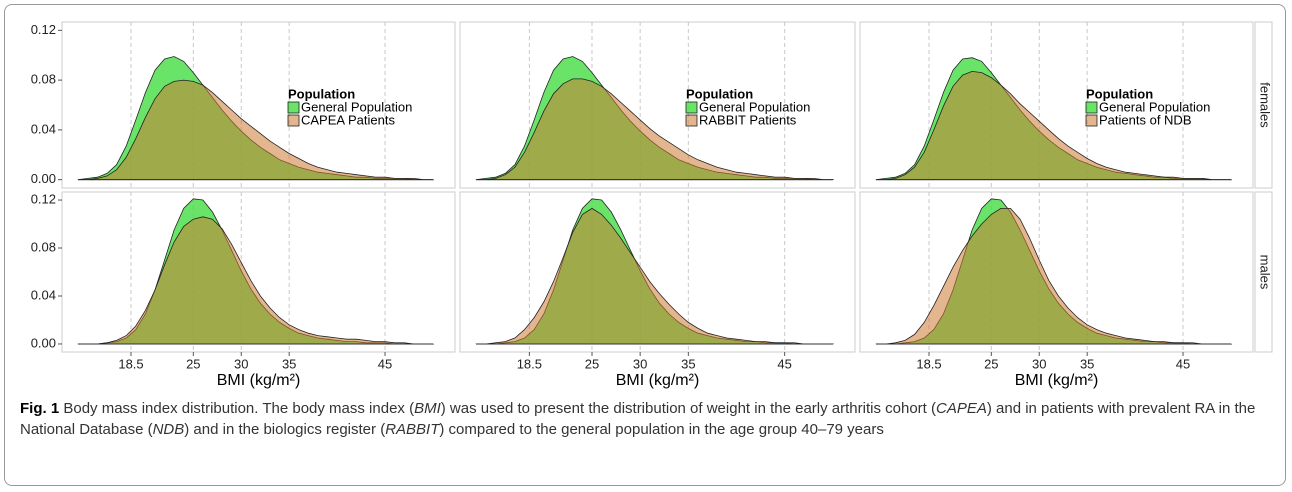  Describe the element at coordinates (1145, 119) in the screenshot. I see `legend-label: Patients of NDB` at that location.